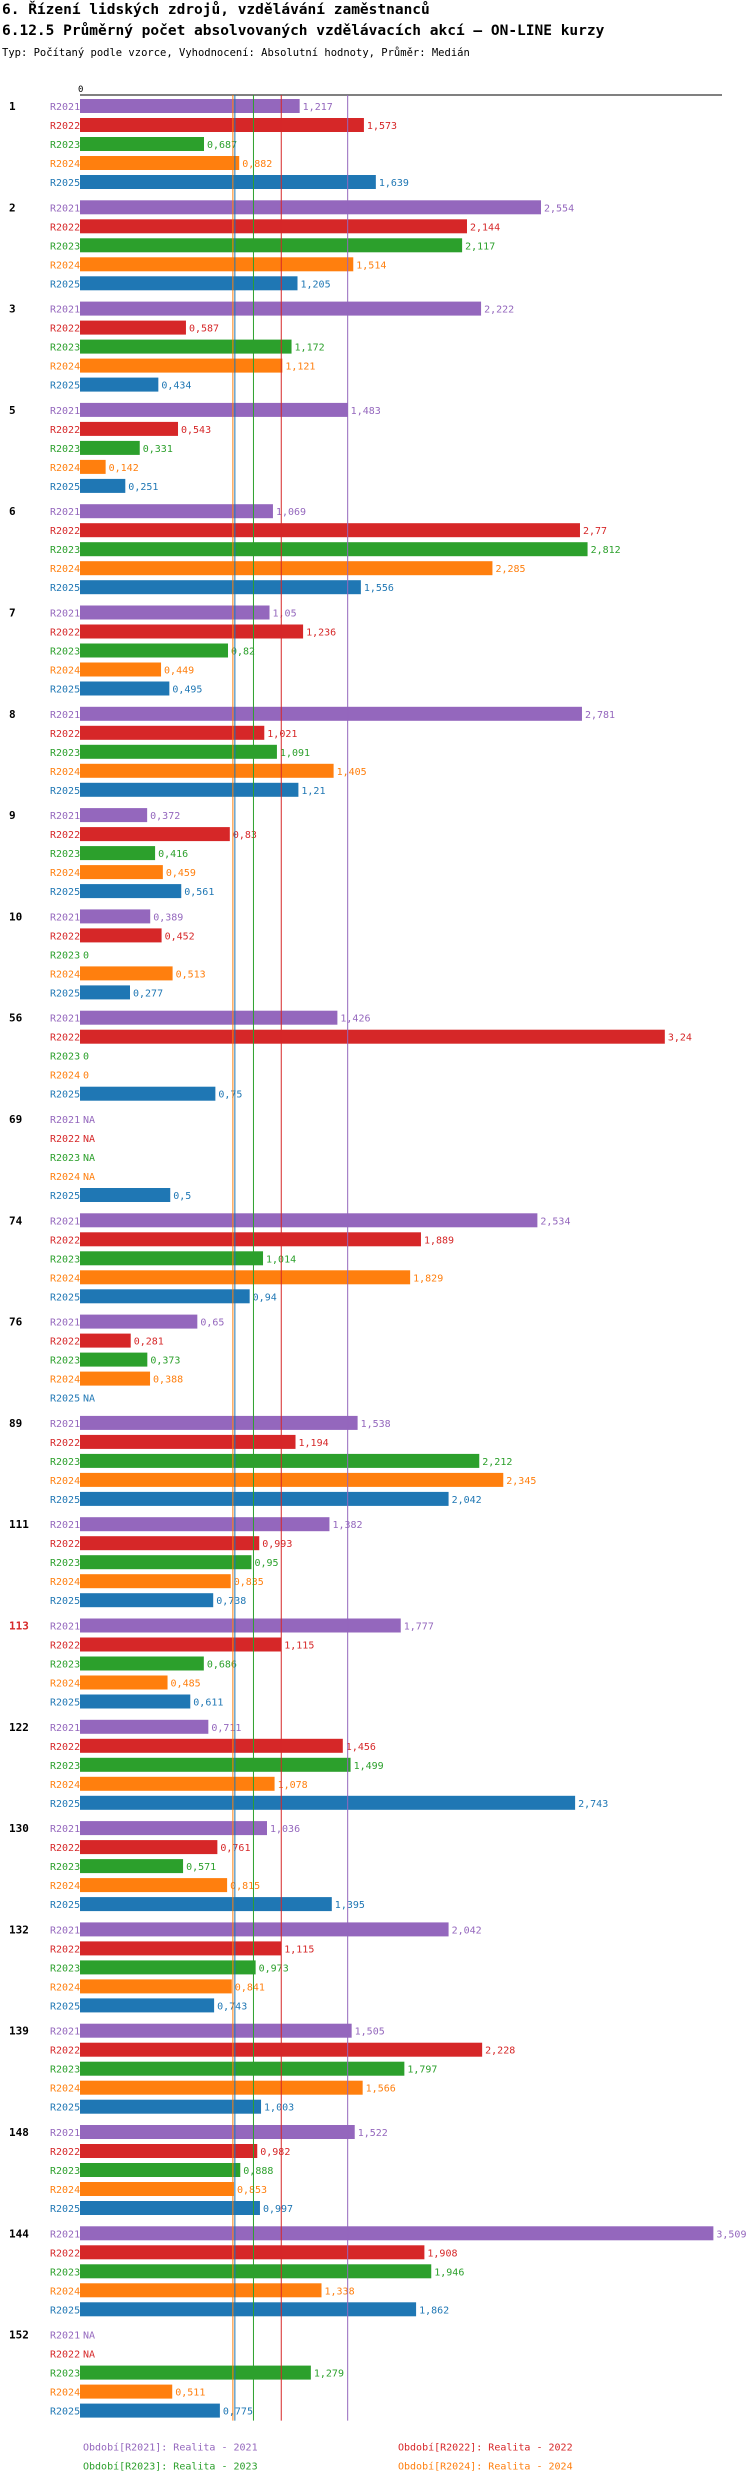  What do you see at coordinates (595, 531) in the screenshot?
I see `data-label: 2,77` at bounding box center [595, 531].